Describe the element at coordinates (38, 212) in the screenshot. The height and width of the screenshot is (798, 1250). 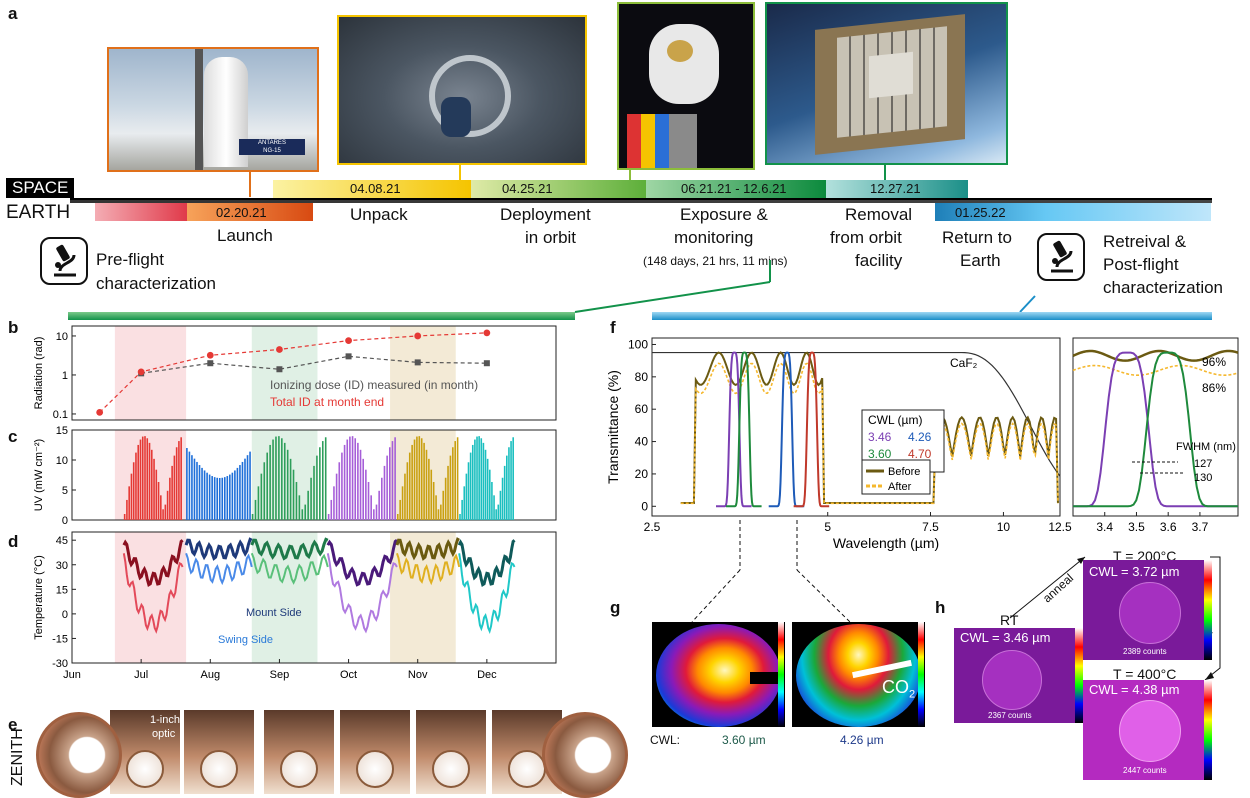
I see `earth-label: EARTH` at that location.